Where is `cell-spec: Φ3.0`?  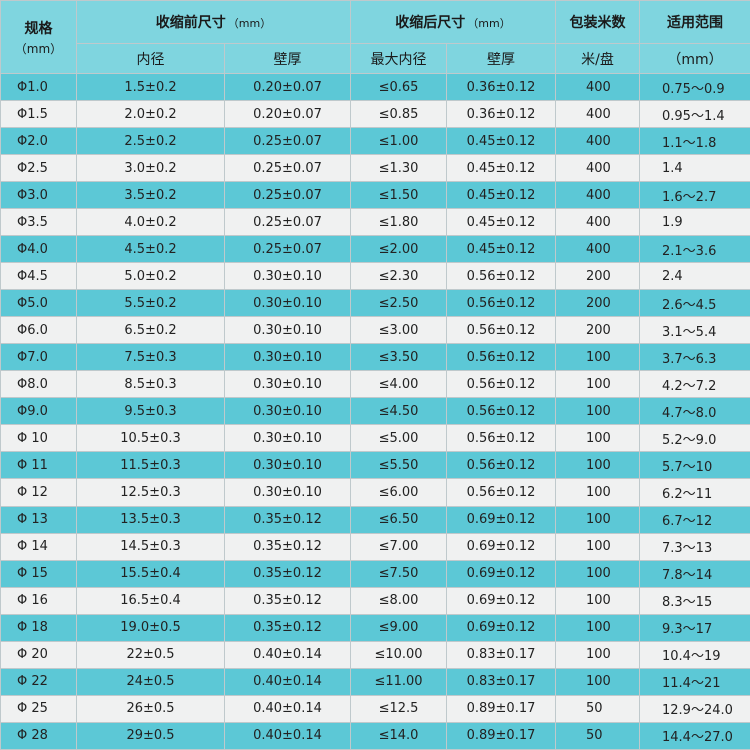 cell-spec: Φ3.0 is located at coordinates (38, 195).